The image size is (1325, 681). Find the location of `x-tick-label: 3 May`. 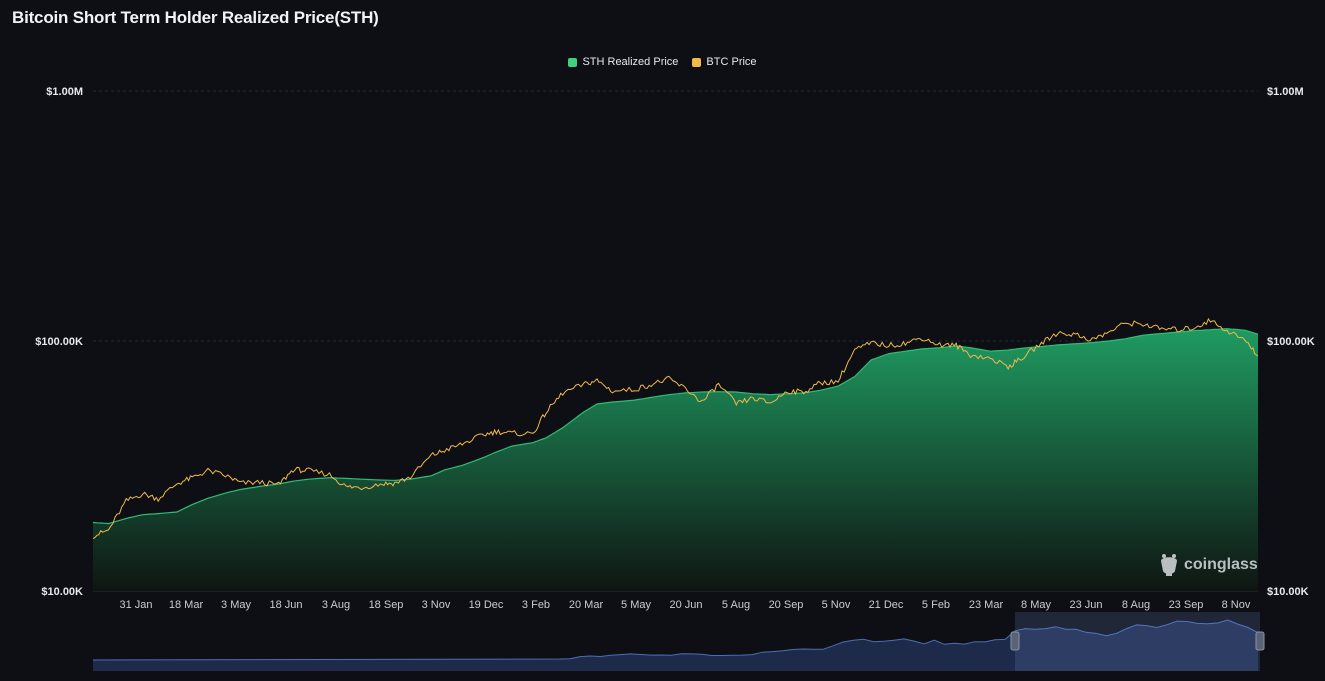

x-tick-label: 3 May is located at coordinates (236, 605).